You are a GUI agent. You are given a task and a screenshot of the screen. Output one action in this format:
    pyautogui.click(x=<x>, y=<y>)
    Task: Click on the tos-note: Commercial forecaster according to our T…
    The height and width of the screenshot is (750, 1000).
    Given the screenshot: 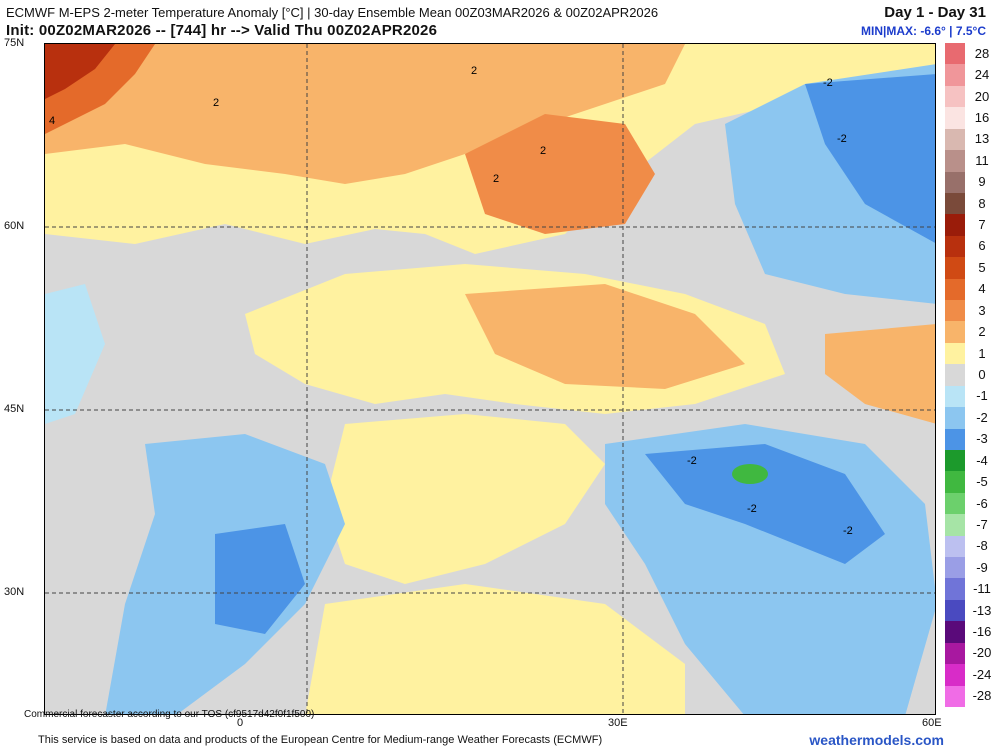 What is the action you would take?
    pyautogui.click(x=169, y=714)
    